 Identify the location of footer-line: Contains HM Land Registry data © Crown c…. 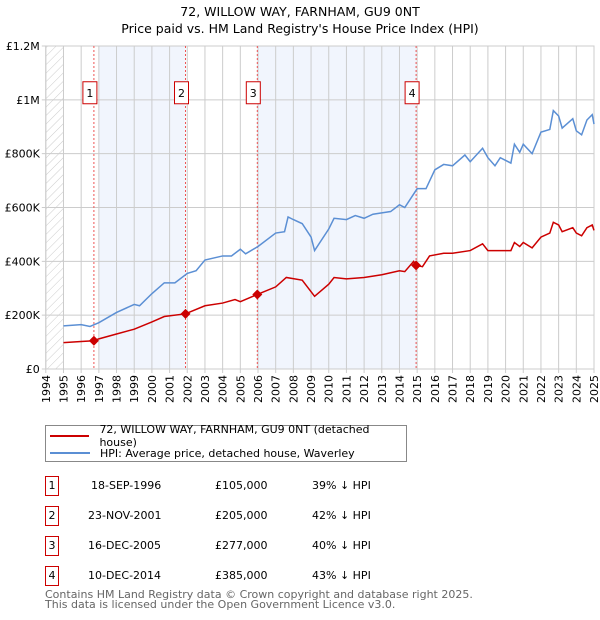
(259, 594).